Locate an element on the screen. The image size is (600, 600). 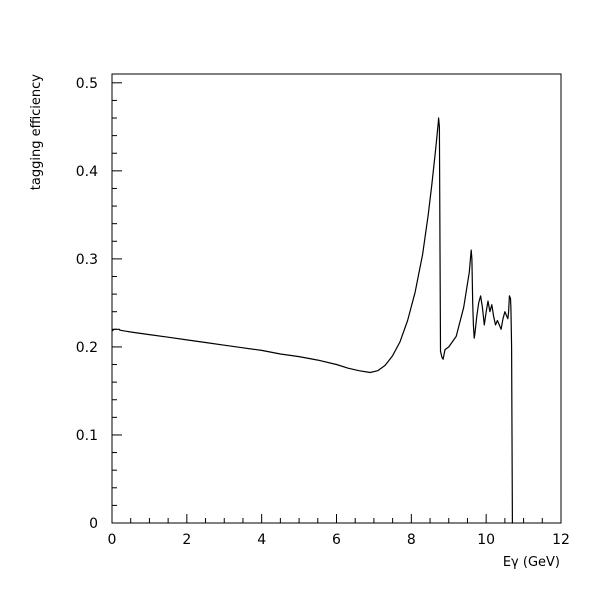
y-tick-label: 0 is located at coordinates (93, 524).